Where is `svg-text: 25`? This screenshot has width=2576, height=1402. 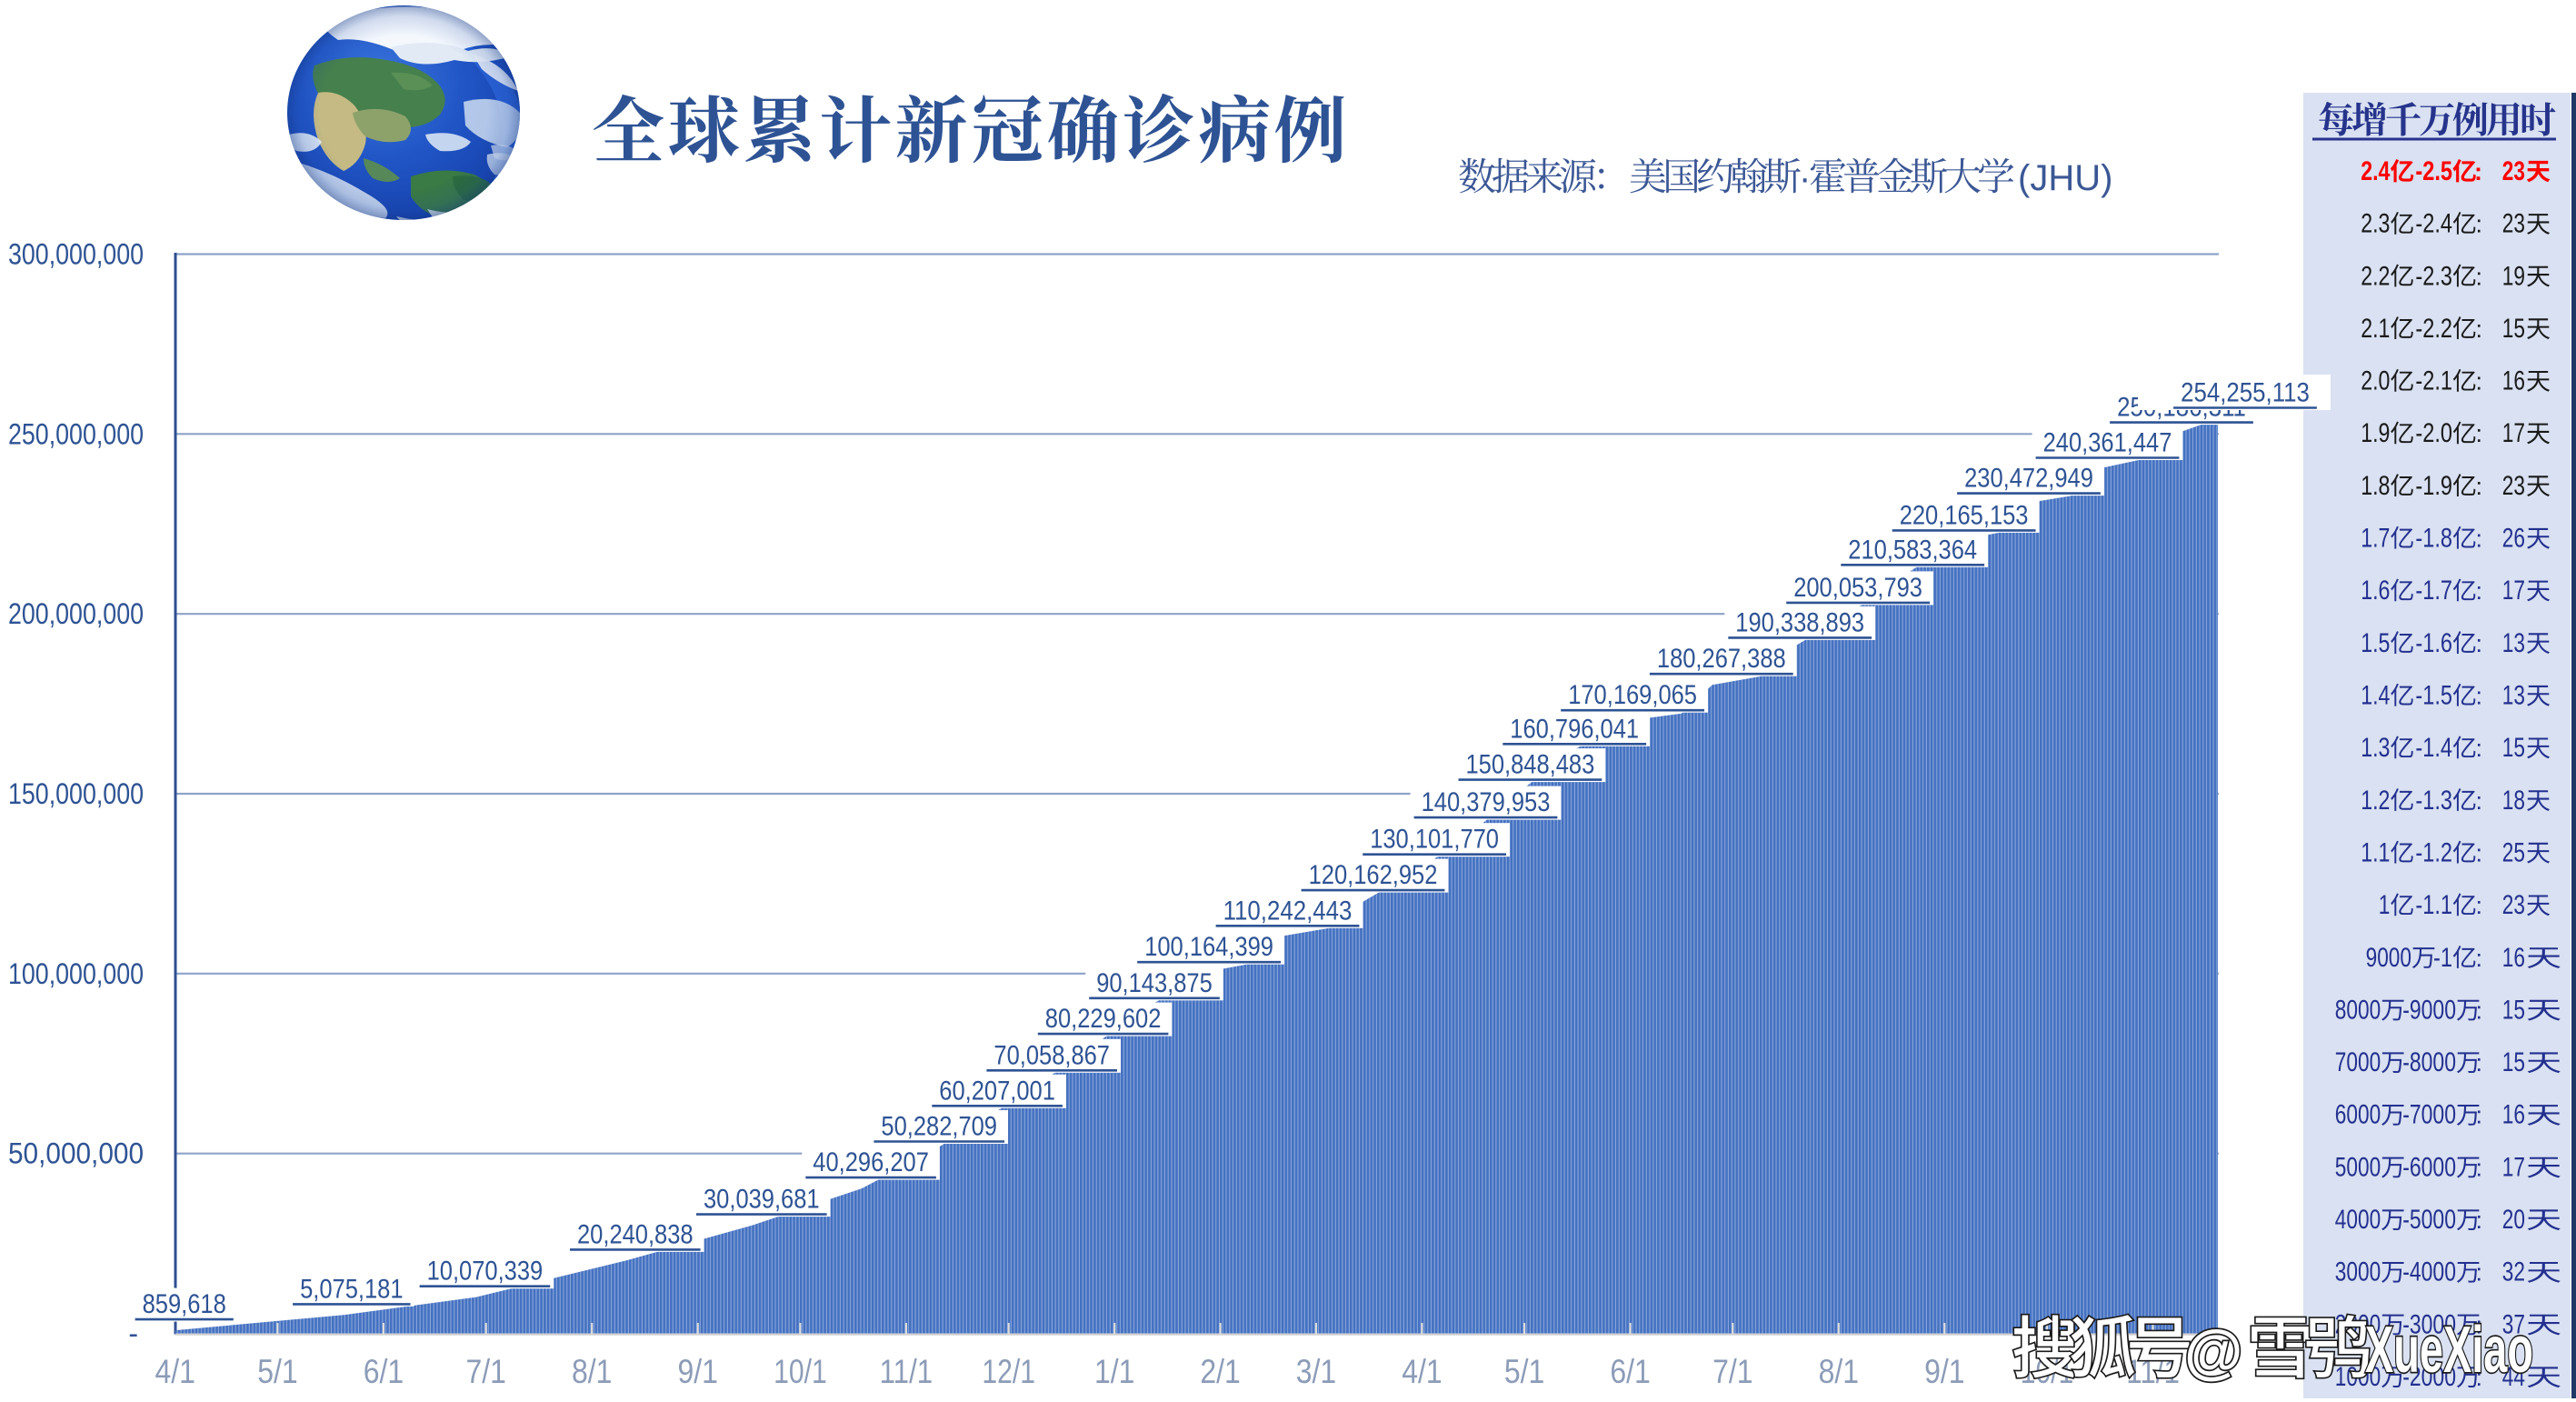 svg-text: 25 is located at coordinates (2513, 852).